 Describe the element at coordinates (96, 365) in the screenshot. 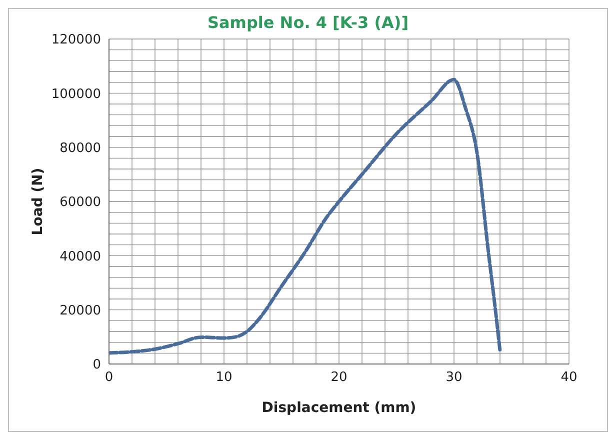

I see `y-tick-label: 0` at that location.